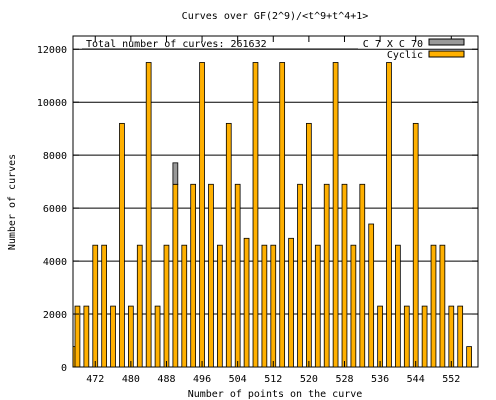  I want to click on x-tick-label: 472, so click(95, 379).